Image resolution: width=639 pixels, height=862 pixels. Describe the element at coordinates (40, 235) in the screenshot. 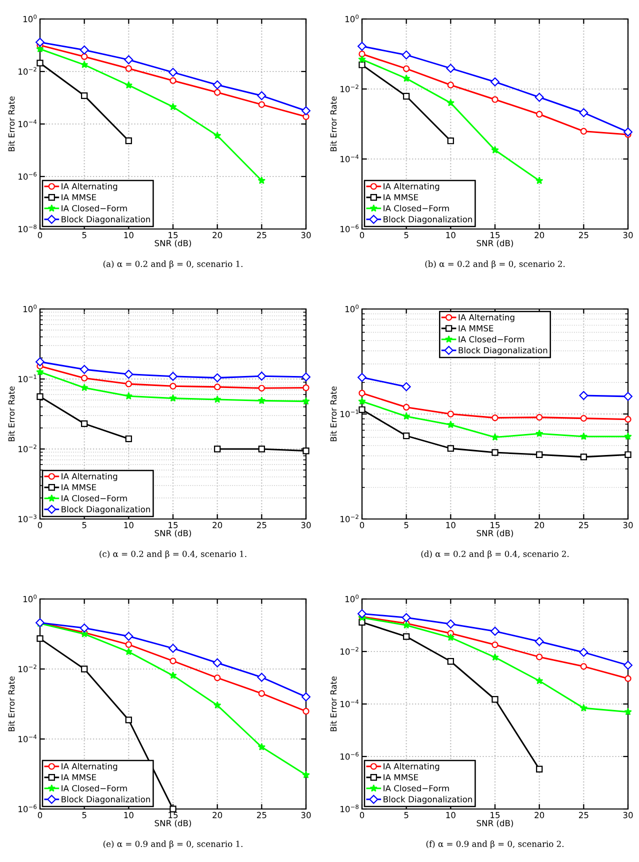

I see `x-tick-label: 0` at that location.